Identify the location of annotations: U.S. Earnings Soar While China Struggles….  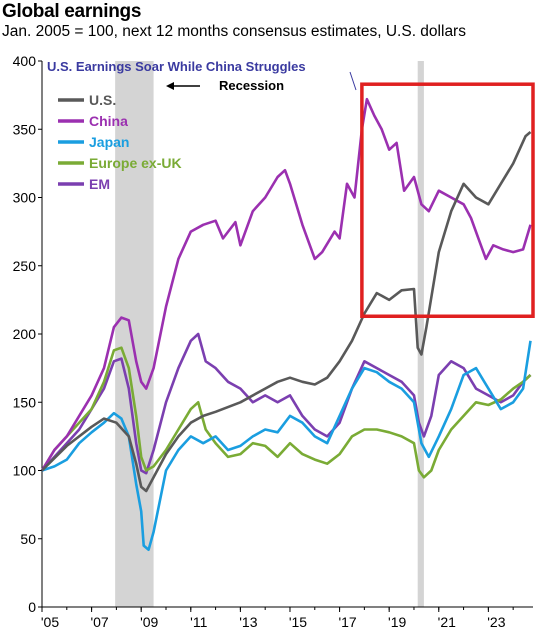
(202, 76).